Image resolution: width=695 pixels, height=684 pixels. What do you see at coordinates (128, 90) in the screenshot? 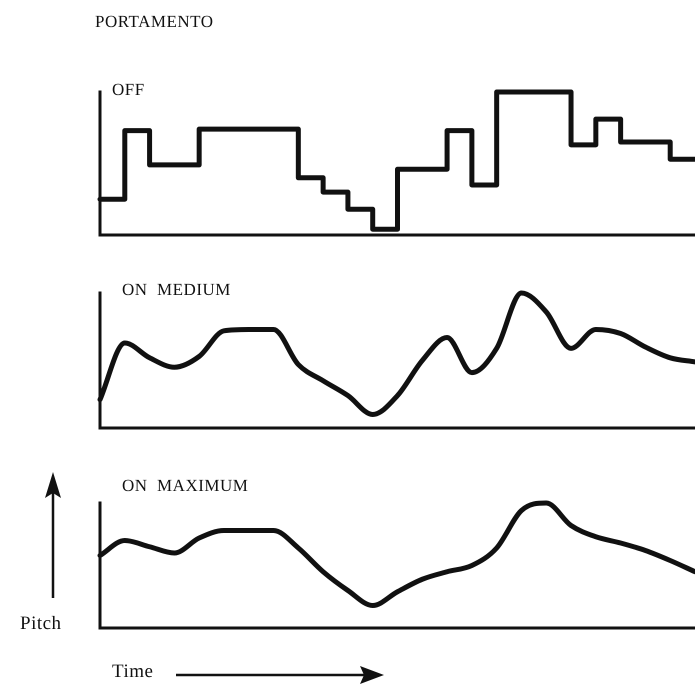
I see `chart-subtitle: OFF` at bounding box center [128, 90].